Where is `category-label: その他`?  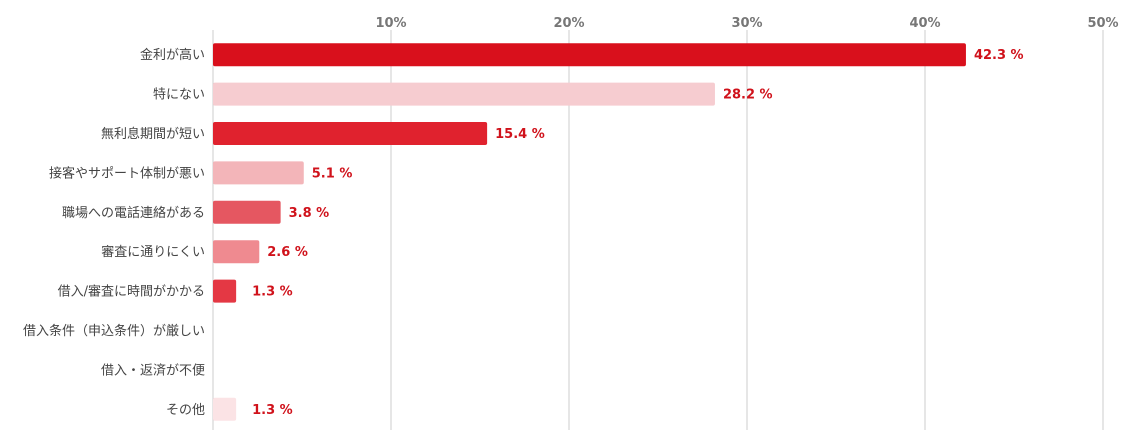
category-label: その他 is located at coordinates (185, 410).